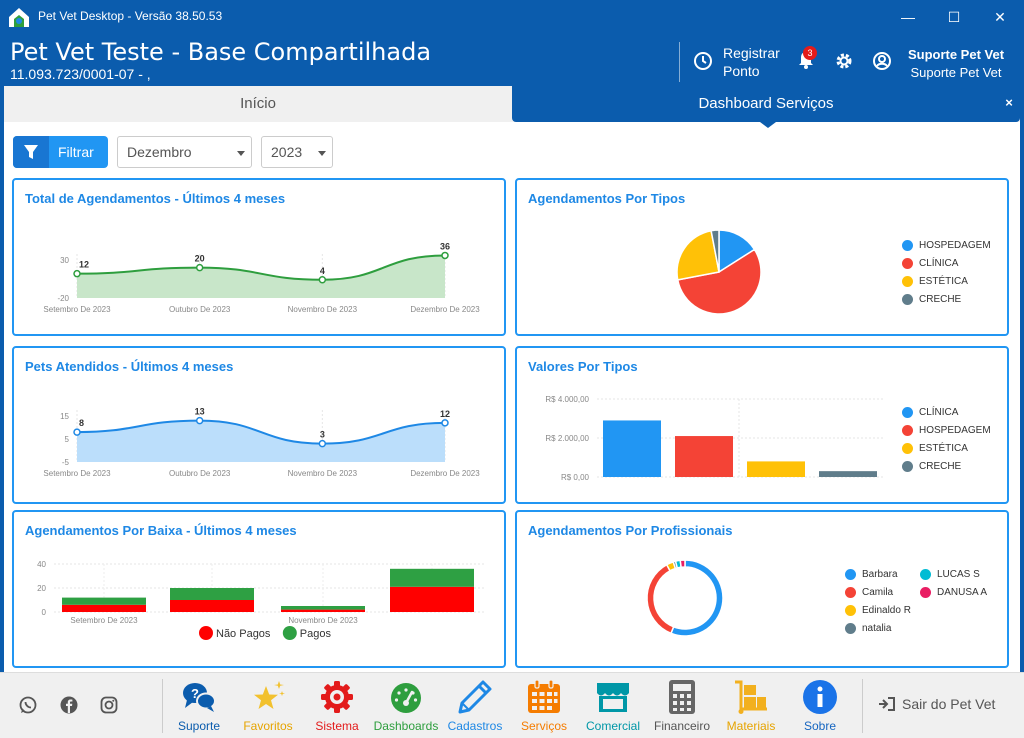  Describe the element at coordinates (41, 588) in the screenshot. I see `y-tick-label: 20` at that location.